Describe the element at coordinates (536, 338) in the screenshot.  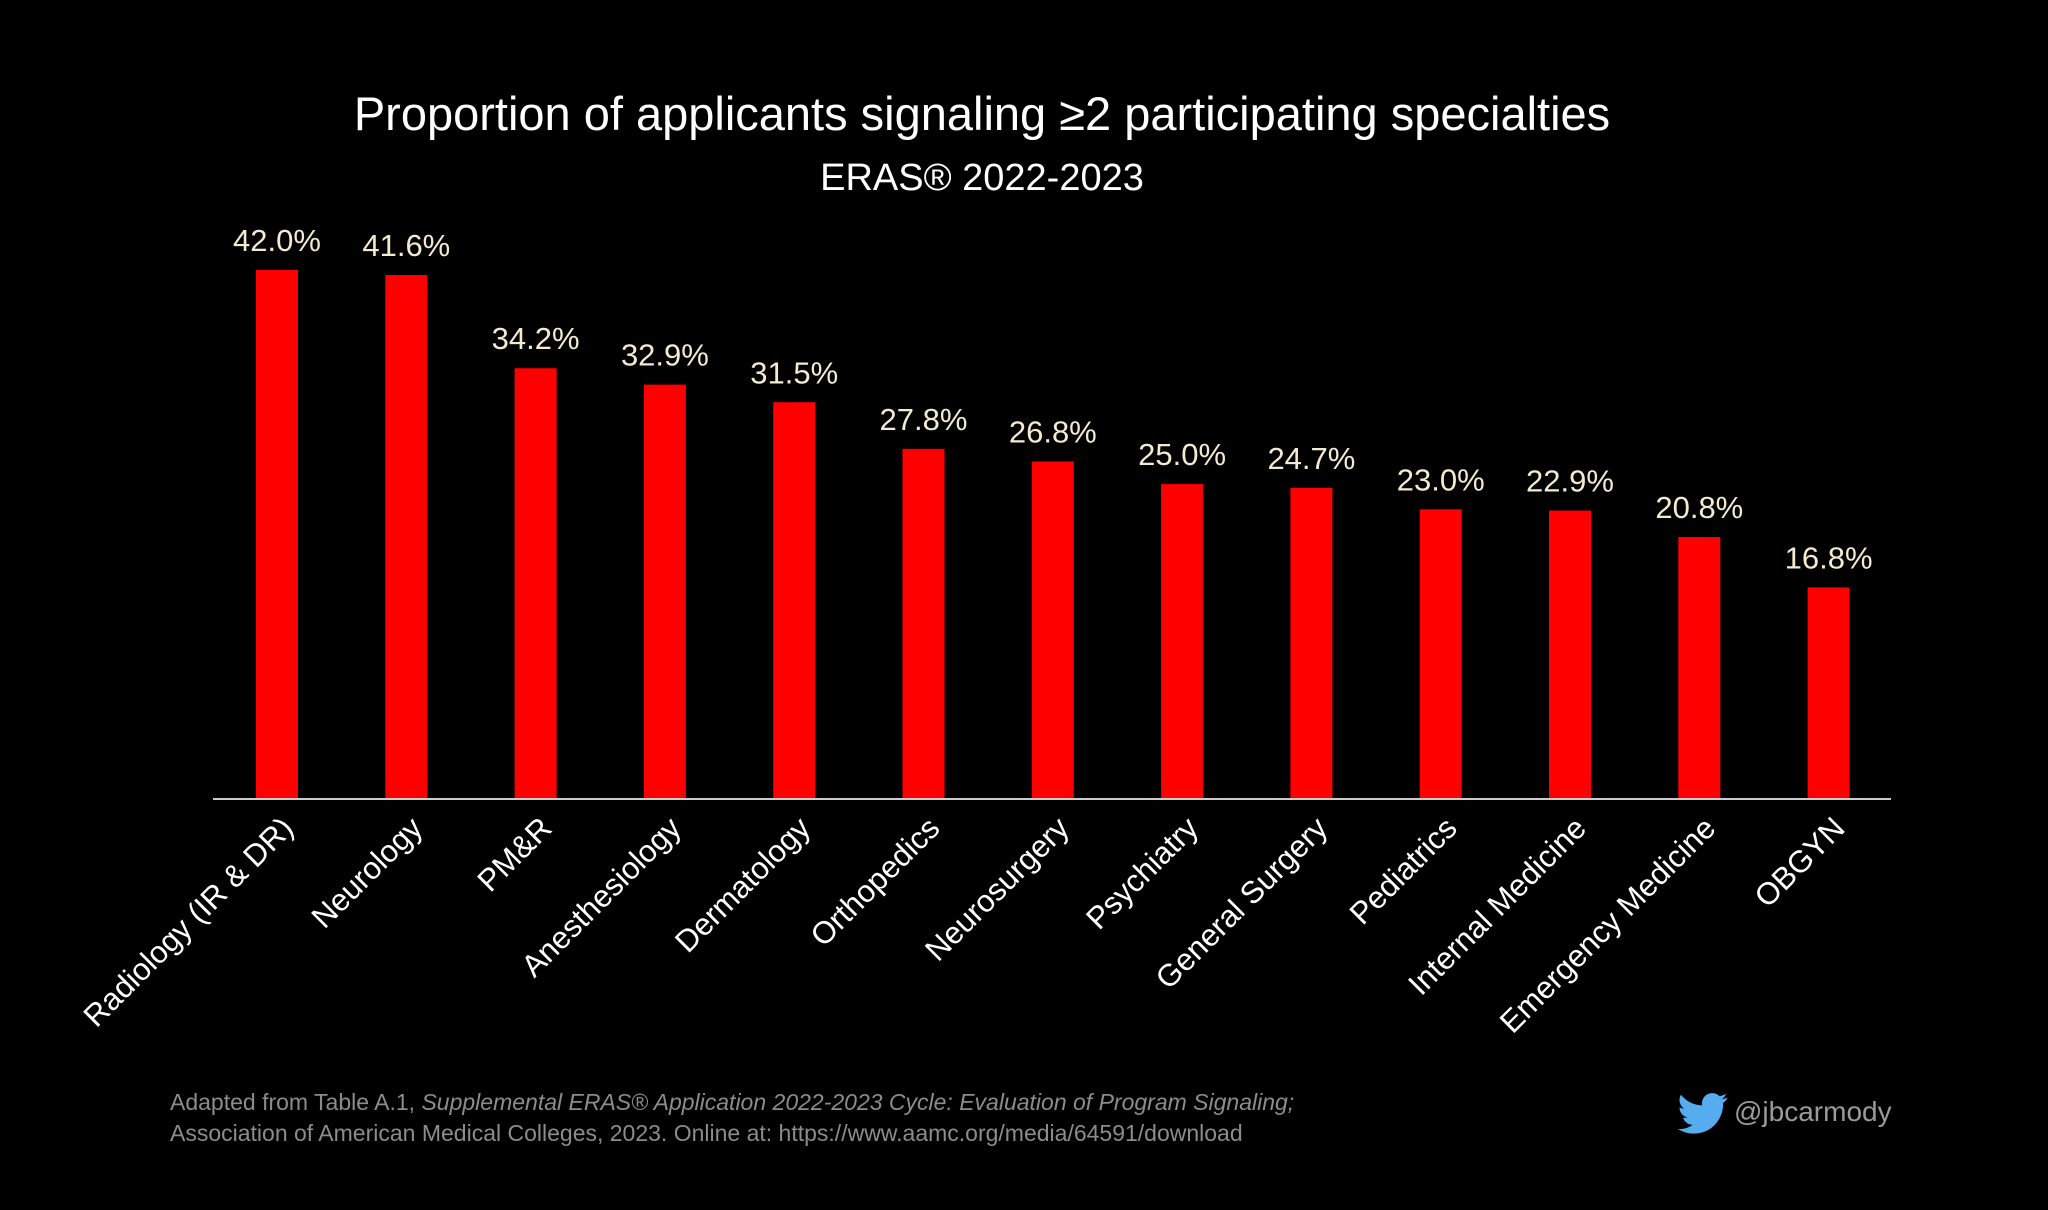
I see `value-label: 34.2%` at that location.